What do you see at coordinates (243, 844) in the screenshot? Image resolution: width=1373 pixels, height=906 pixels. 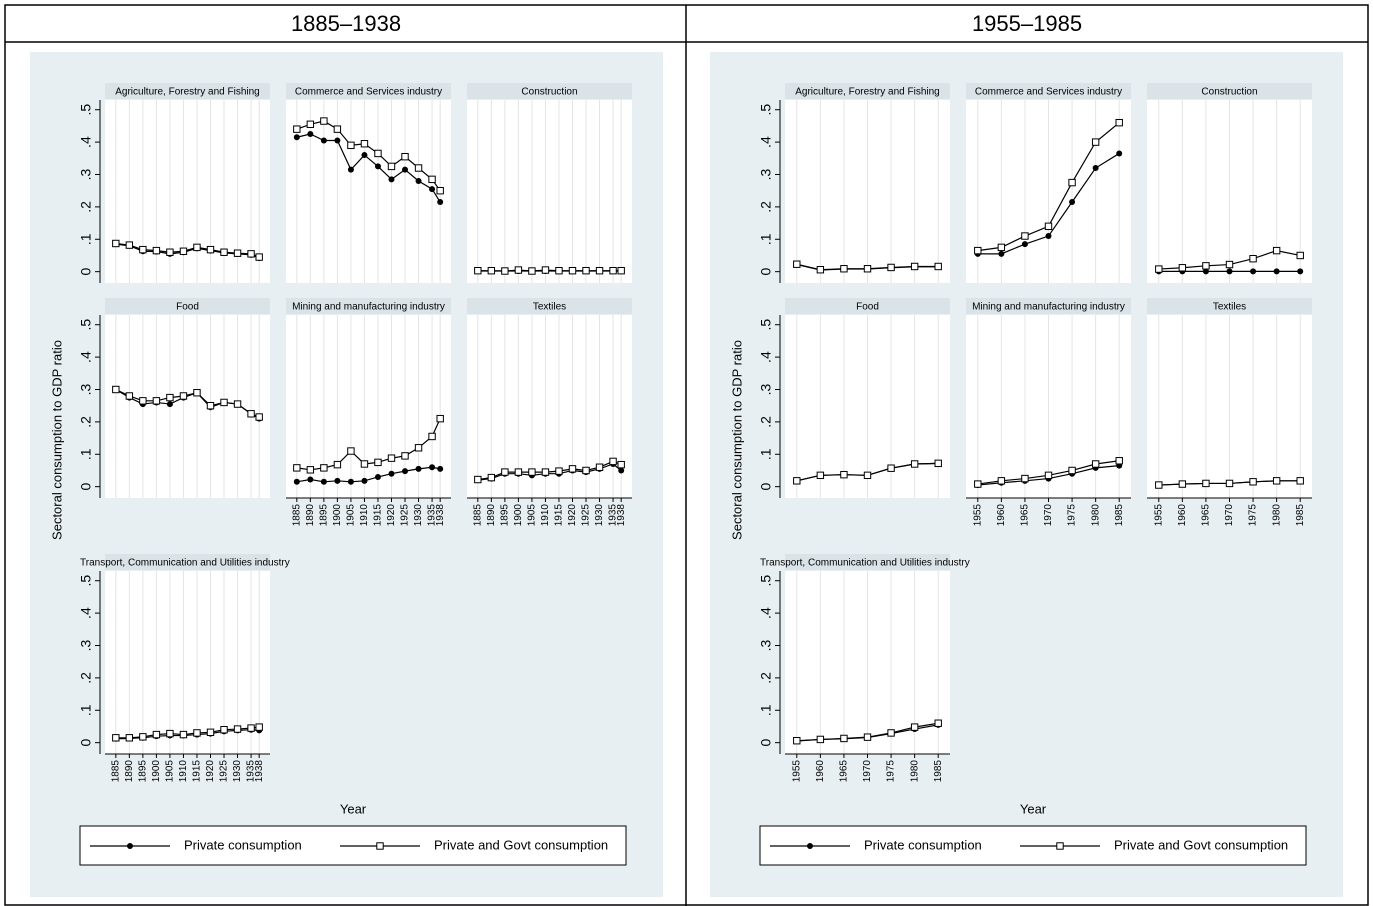 I see `legend-label: Private consumption` at bounding box center [243, 844].